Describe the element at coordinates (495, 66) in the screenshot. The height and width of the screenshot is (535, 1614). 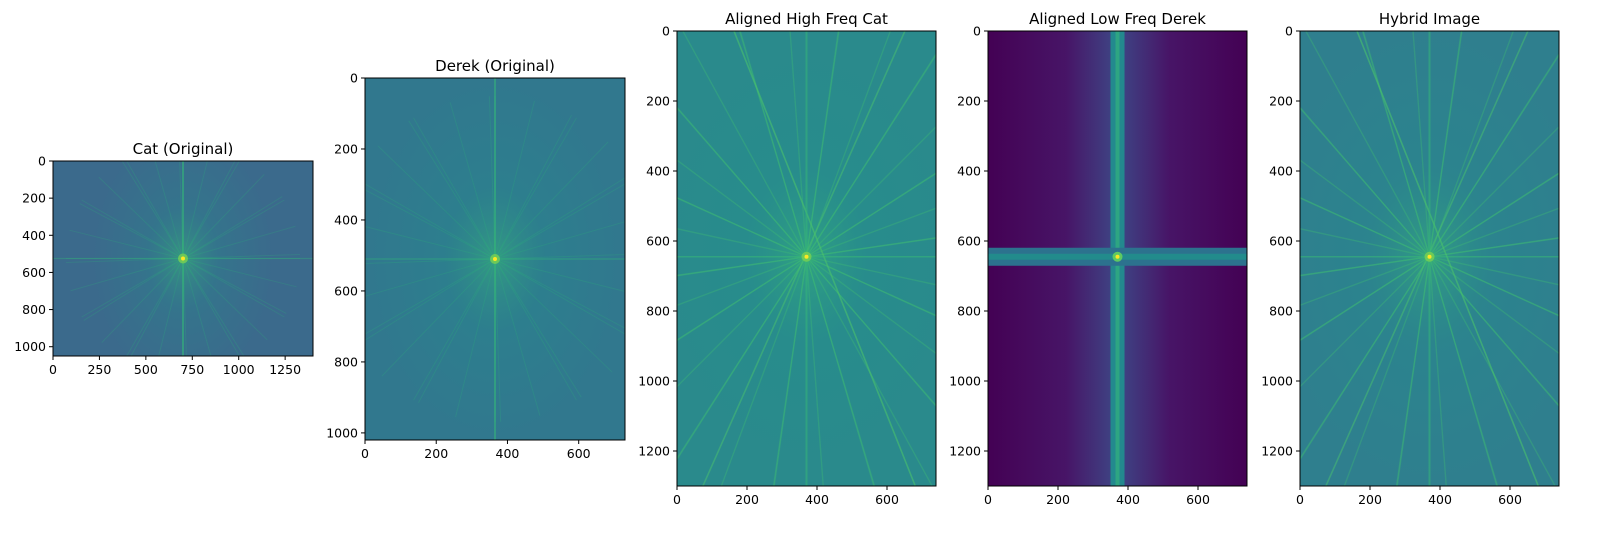
I see `panel-title: Derek (Original)` at that location.